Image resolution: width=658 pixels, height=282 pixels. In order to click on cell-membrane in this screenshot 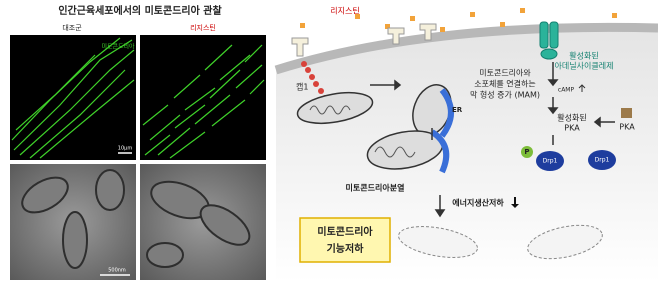, I will do `click(466, 48)`.